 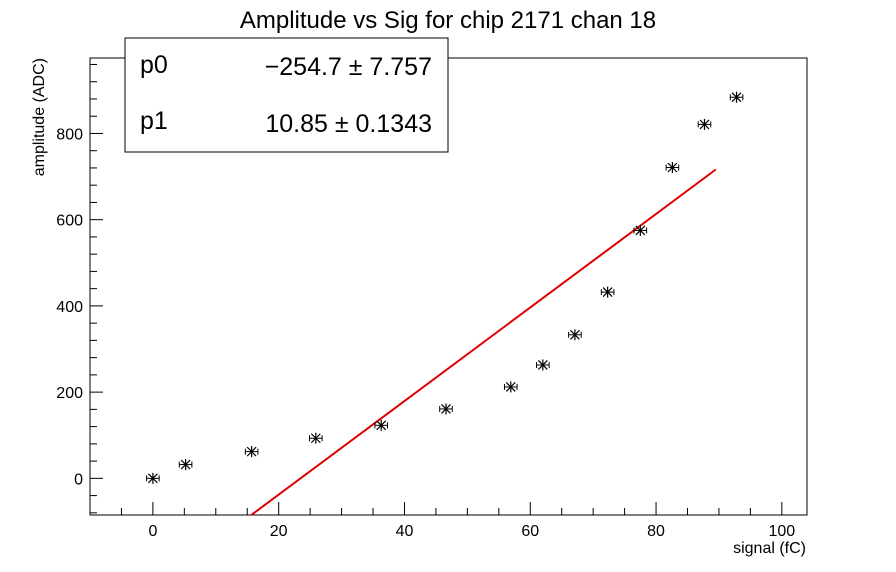 I want to click on stats-box-frame, so click(x=286, y=95).